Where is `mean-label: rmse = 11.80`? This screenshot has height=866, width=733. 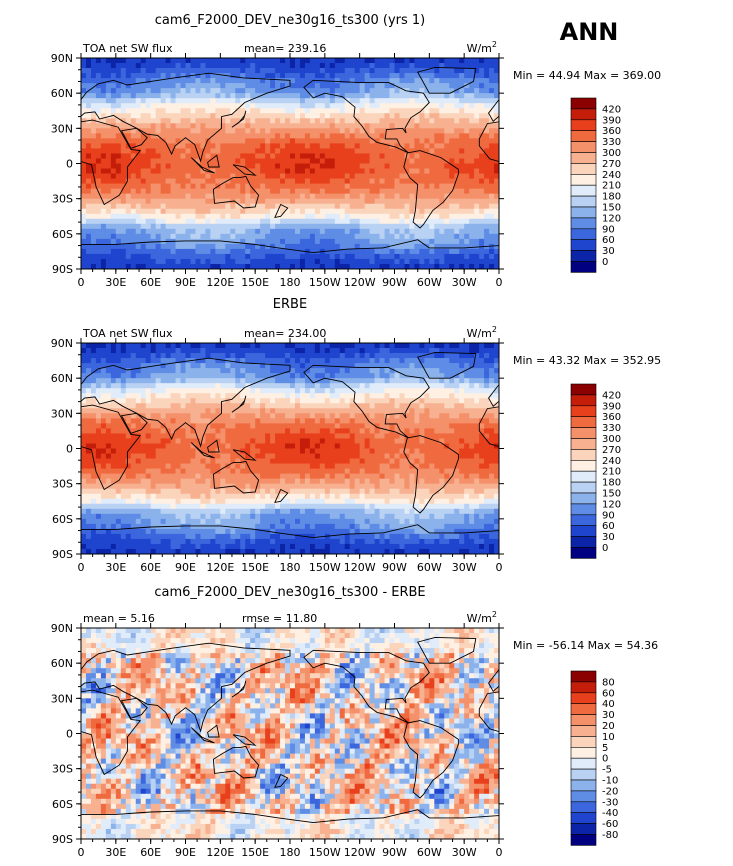 mean-label: rmse = 11.80 is located at coordinates (279, 618).